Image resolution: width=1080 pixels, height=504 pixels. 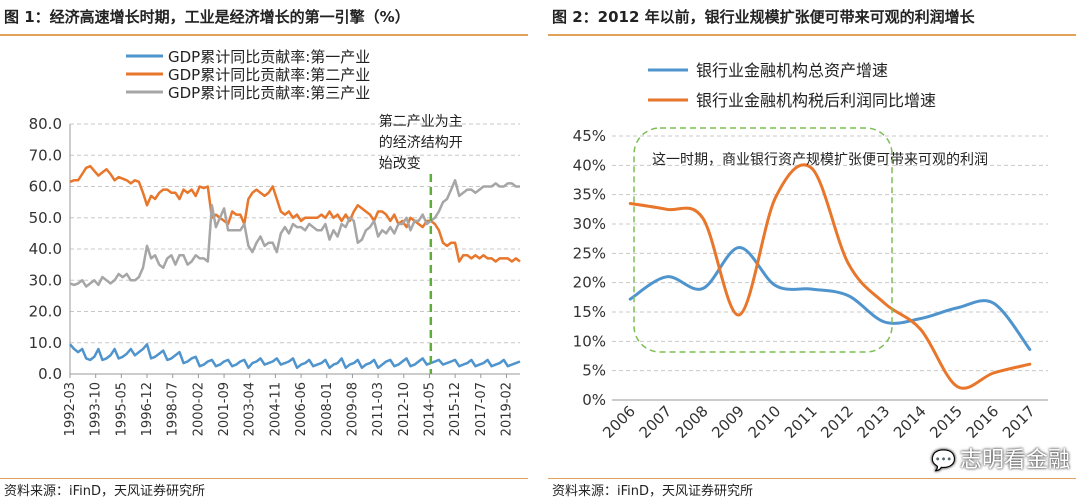 What do you see at coordinates (269, 75) in the screenshot?
I see `legend-label-2: GDP累计同比贡献率:第二产业` at bounding box center [269, 75].